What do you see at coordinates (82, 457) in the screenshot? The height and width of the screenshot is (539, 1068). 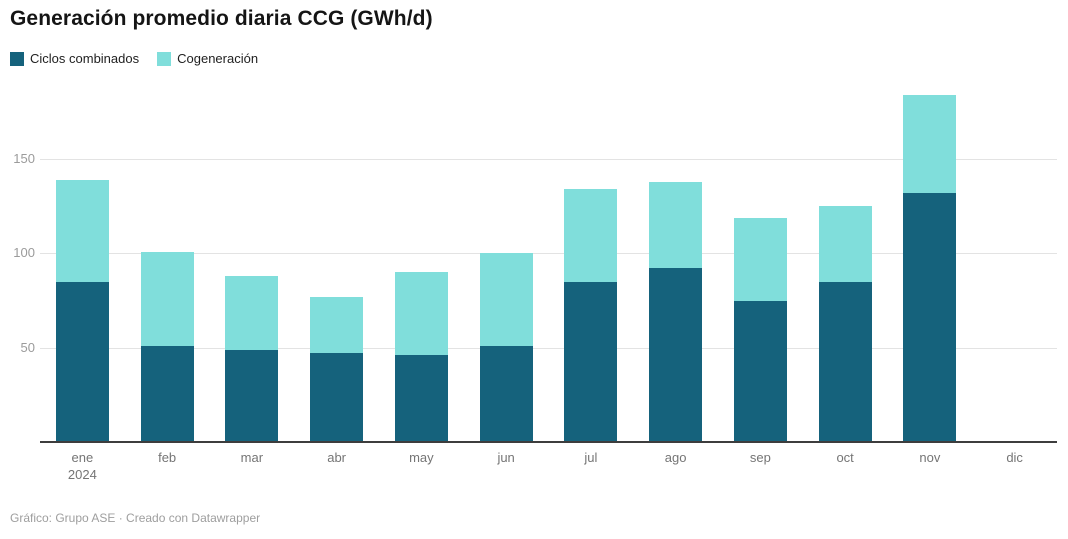 I see `x-axis-tick-label-ene: ene` at bounding box center [82, 457].